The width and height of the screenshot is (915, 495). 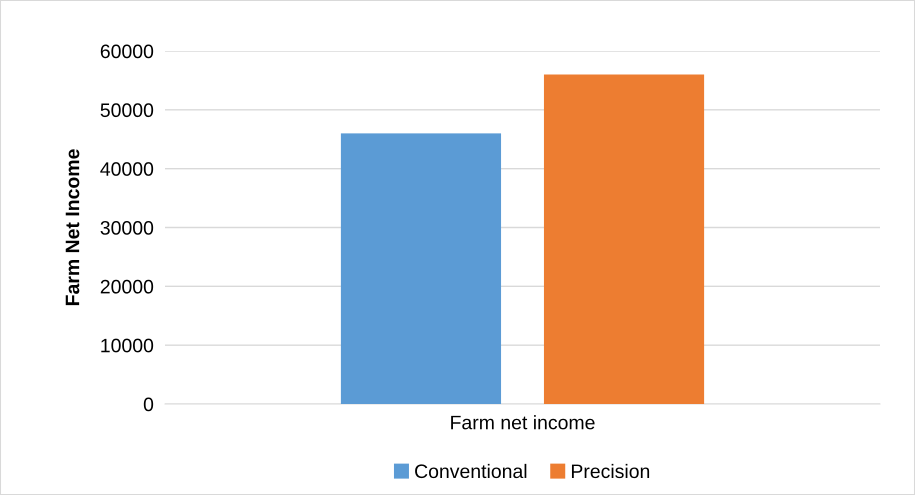 What do you see at coordinates (149, 404) in the screenshot?
I see `y-tick-label: 0` at bounding box center [149, 404].